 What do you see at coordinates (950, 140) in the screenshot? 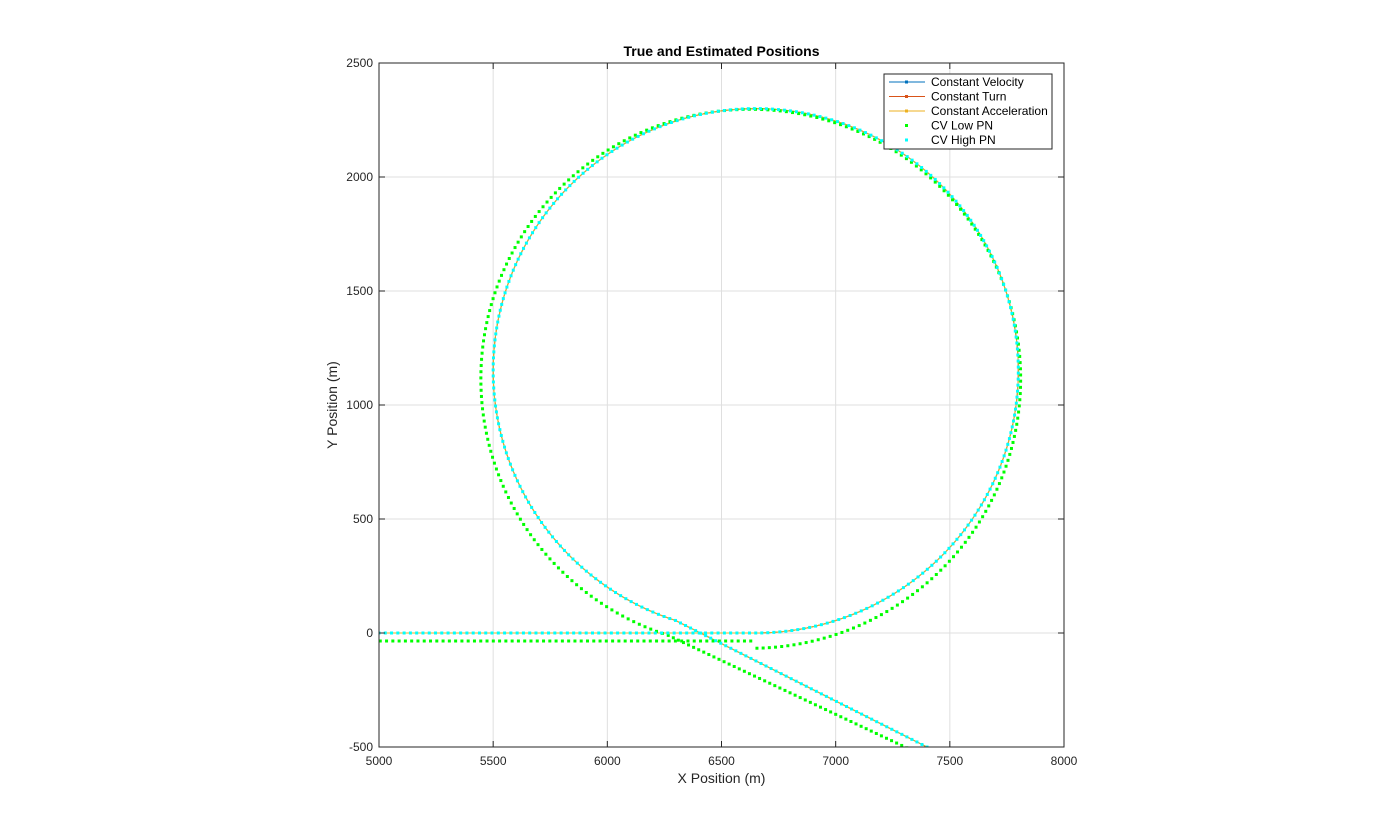
I see `legend-item: CV High PN` at bounding box center [950, 140].